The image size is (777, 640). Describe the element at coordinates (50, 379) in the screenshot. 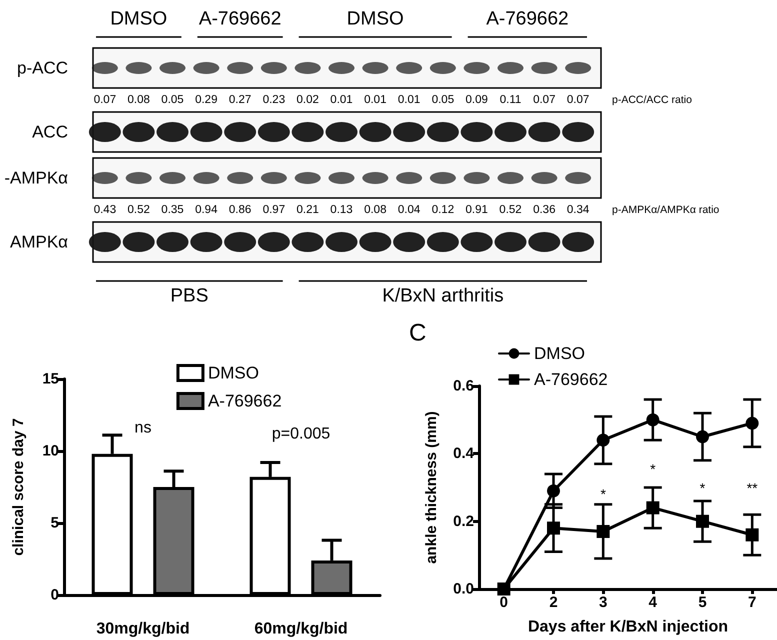

I see `y-tick-label: 15` at that location.